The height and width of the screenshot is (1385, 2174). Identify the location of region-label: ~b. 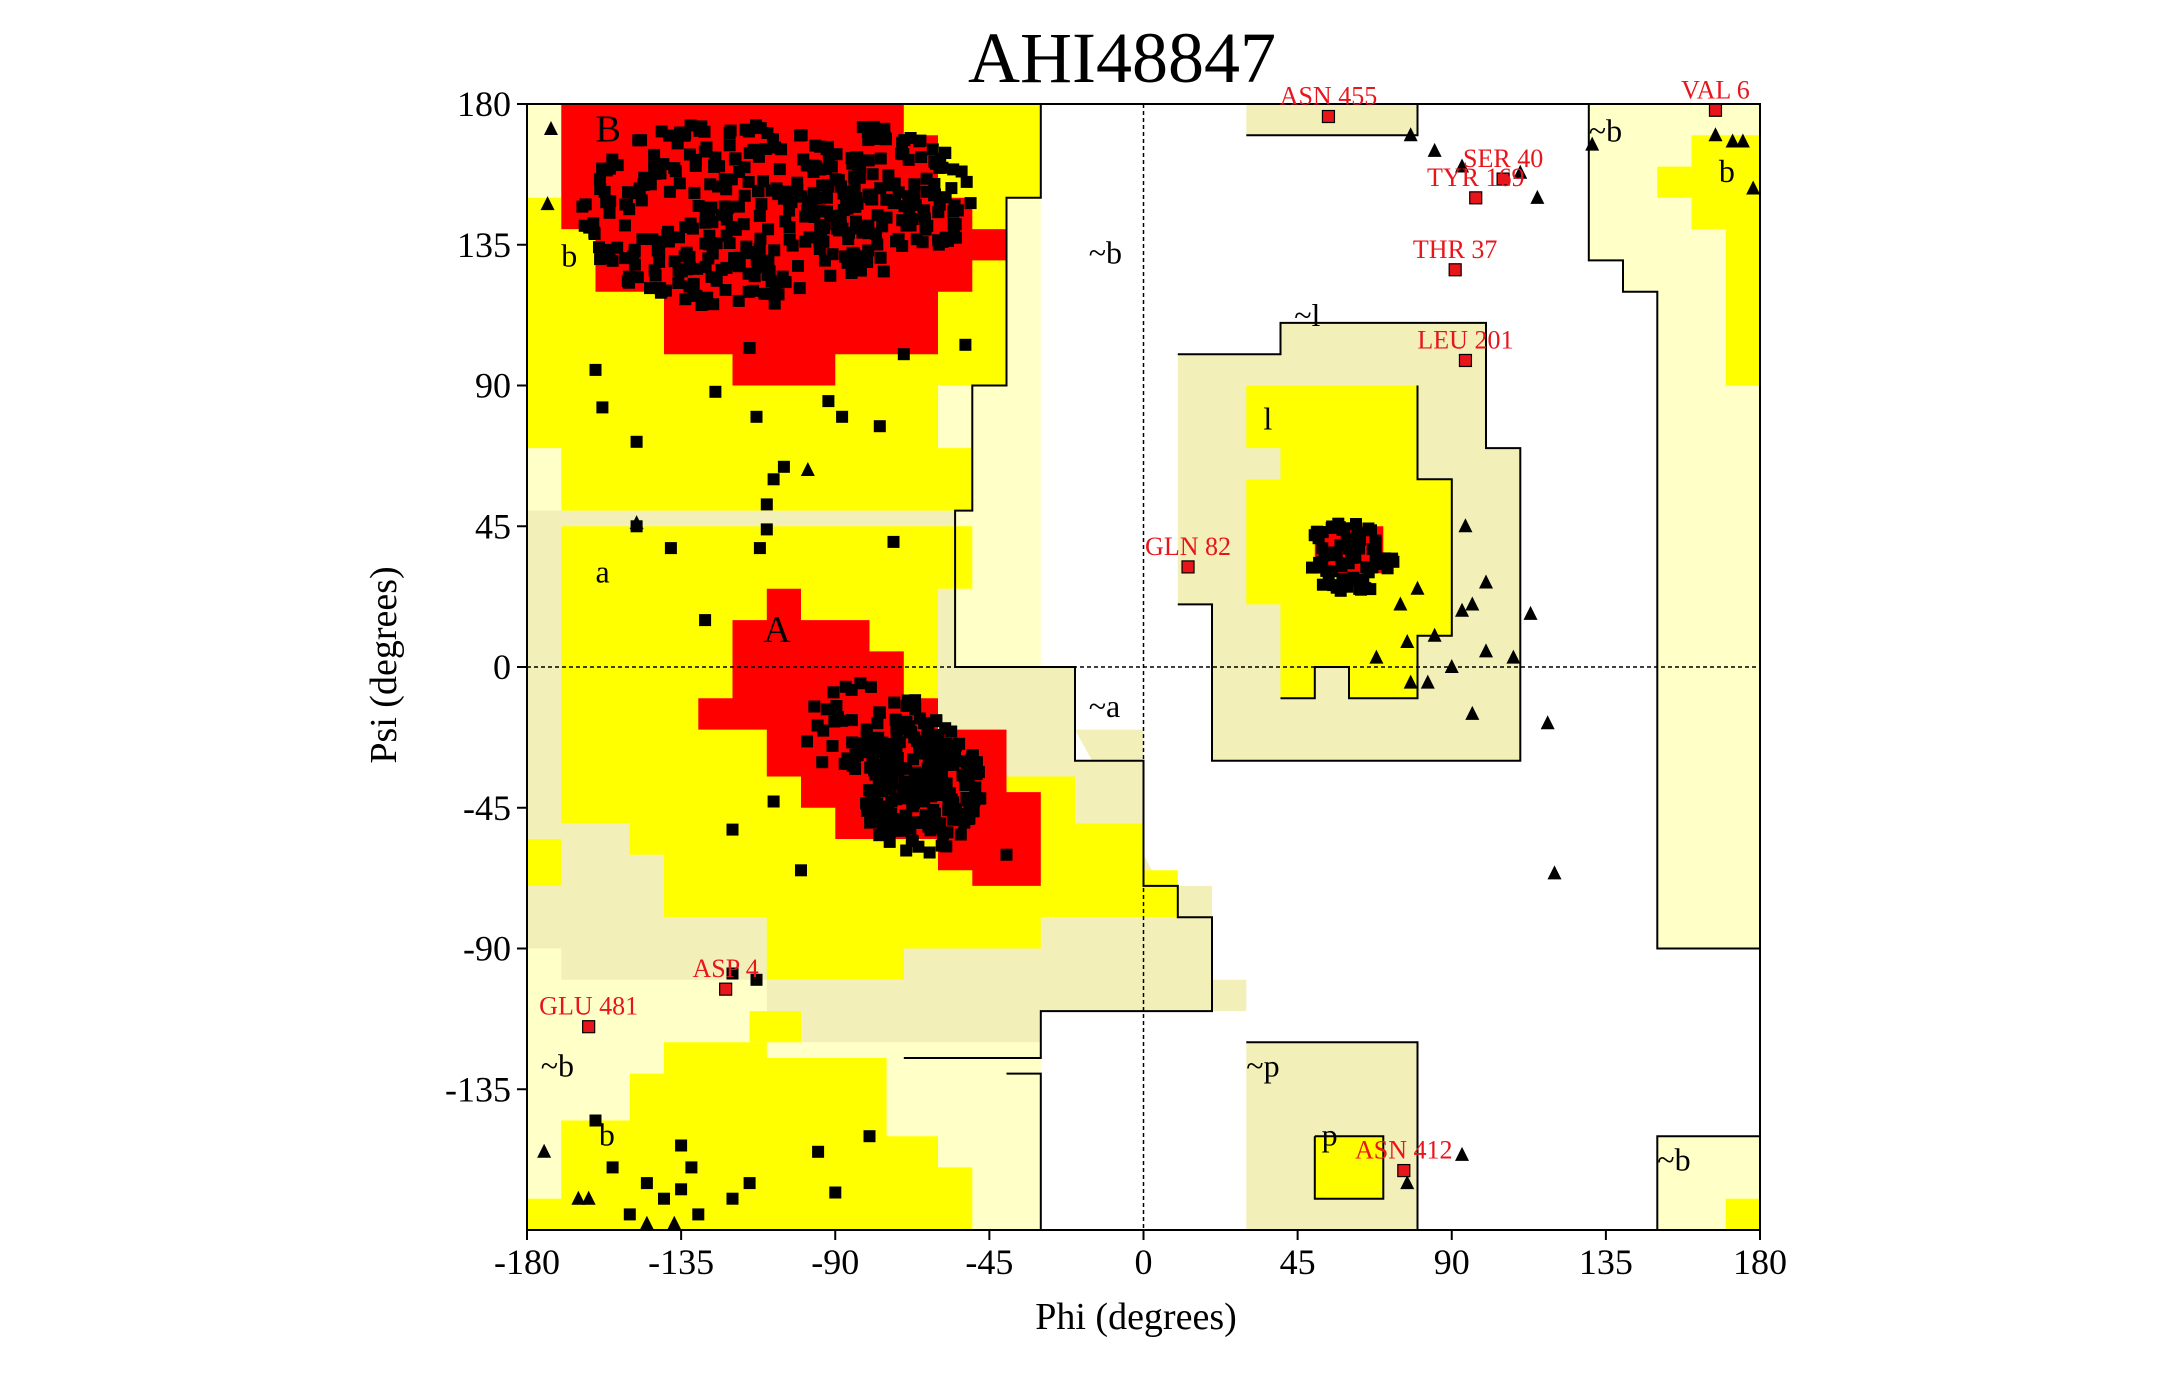
(1105, 253).